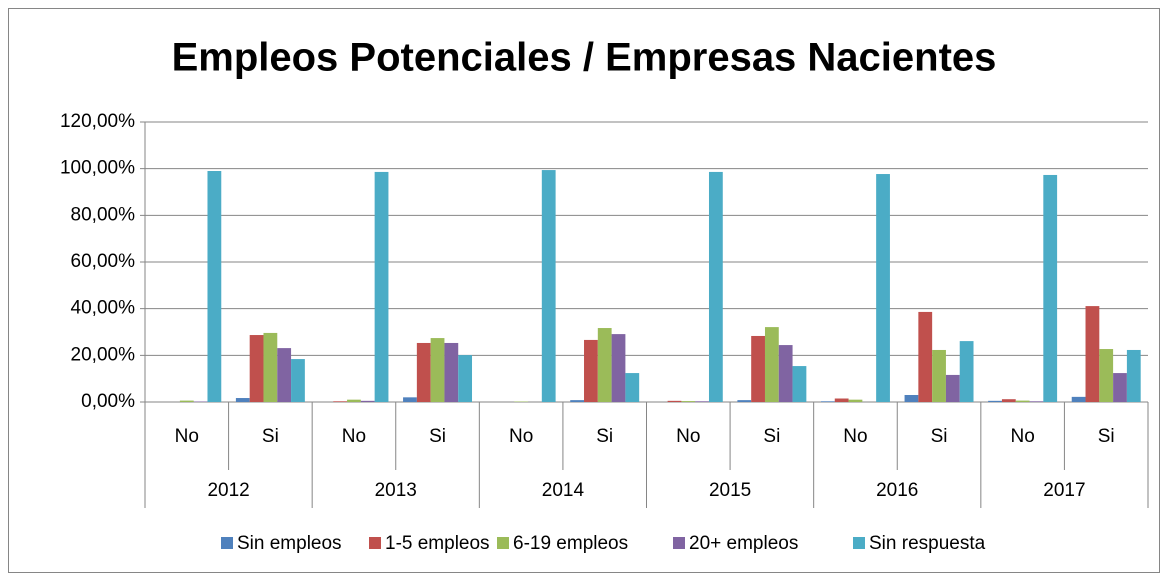 The height and width of the screenshot is (577, 1168). What do you see at coordinates (730, 490) in the screenshot?
I see `x-group-label: 2015` at bounding box center [730, 490].